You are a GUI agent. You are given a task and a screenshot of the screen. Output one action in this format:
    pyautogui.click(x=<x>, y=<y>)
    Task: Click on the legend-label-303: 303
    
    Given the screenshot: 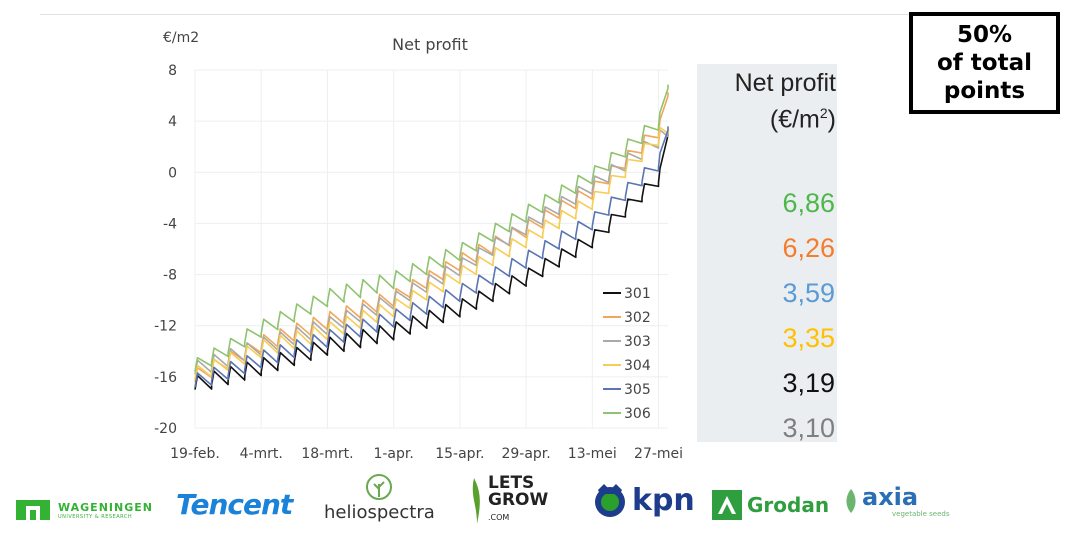 What is the action you would take?
    pyautogui.click(x=637, y=342)
    